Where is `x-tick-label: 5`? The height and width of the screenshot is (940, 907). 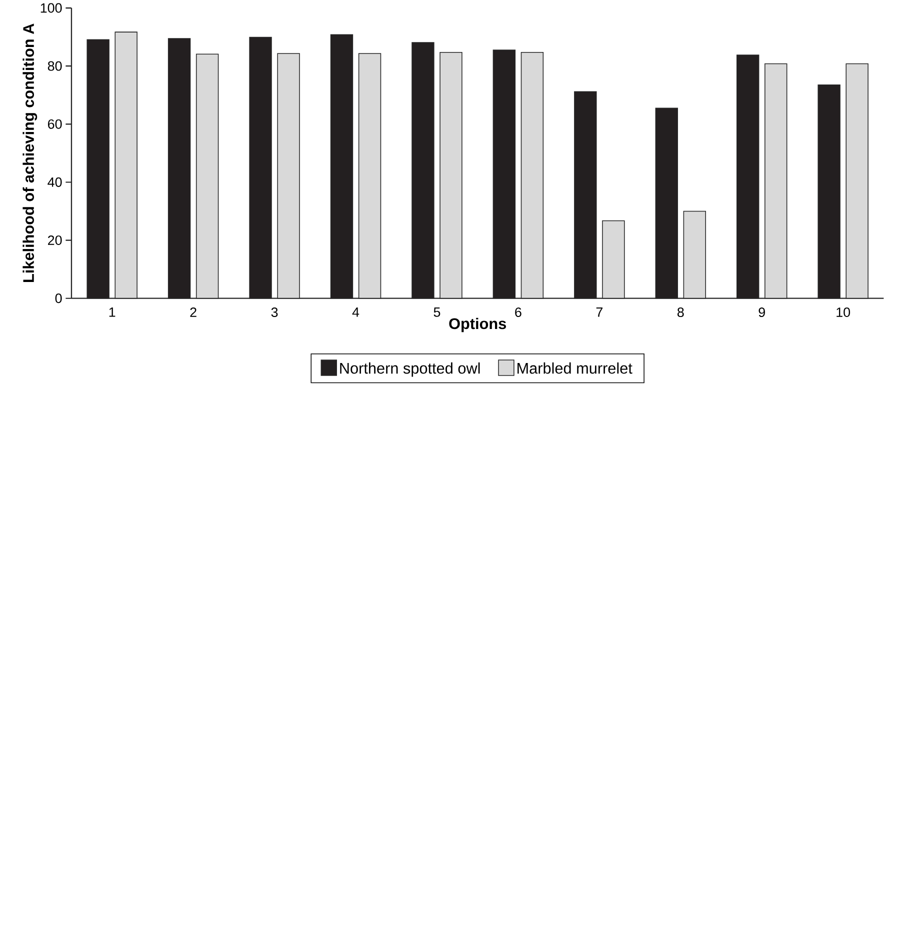
x-tick-label: 5 is located at coordinates (437, 312).